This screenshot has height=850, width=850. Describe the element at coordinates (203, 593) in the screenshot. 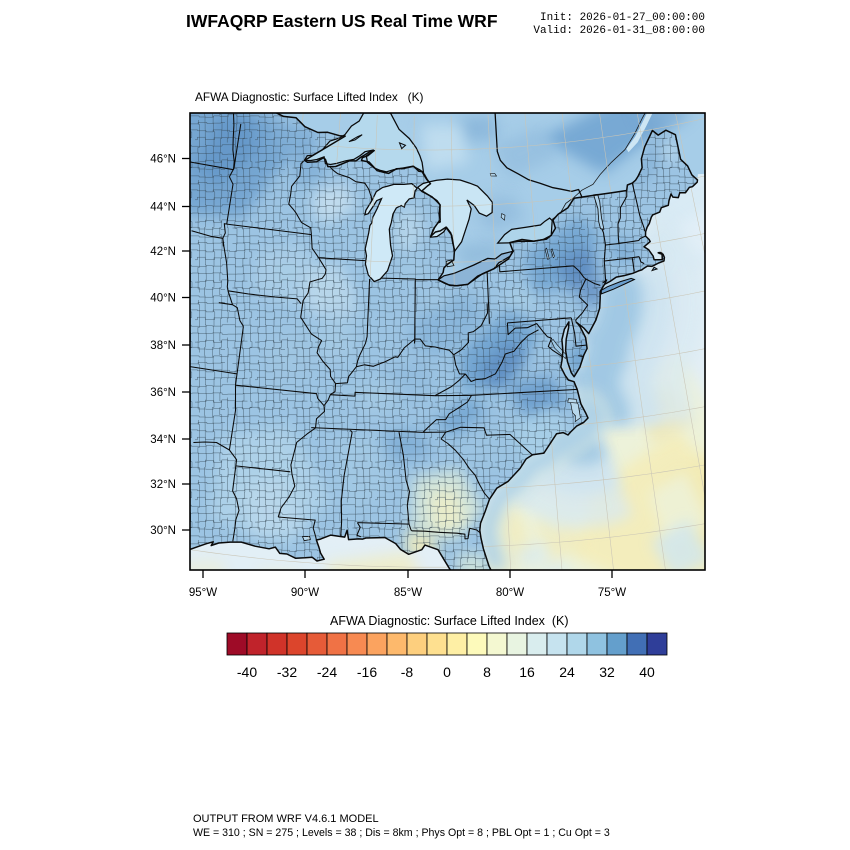

I see `svg-text: 95°W` at that location.